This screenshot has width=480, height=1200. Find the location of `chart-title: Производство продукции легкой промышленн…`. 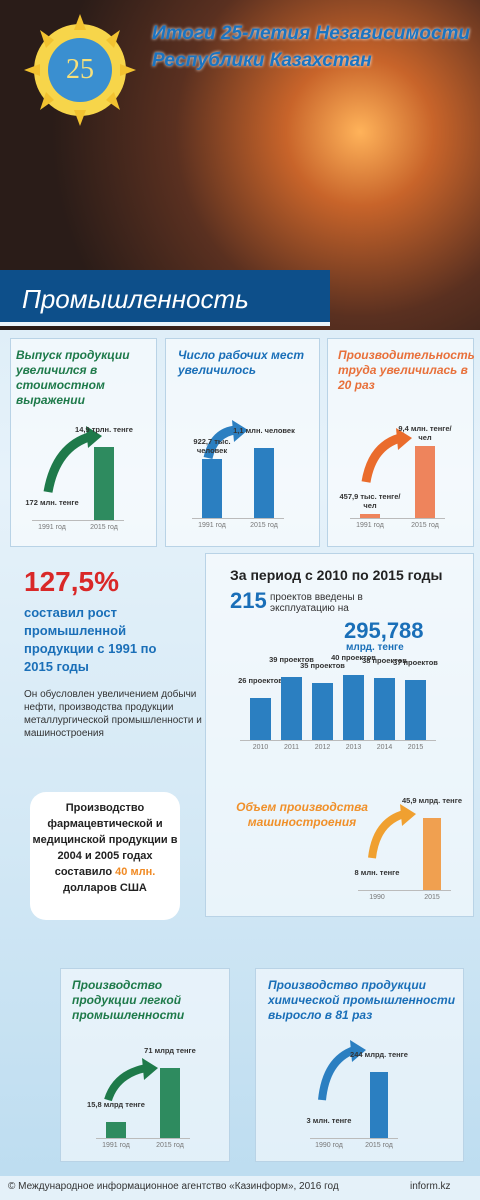

chart-title: Производство продукции легкой промышленн… is located at coordinates (128, 1000).